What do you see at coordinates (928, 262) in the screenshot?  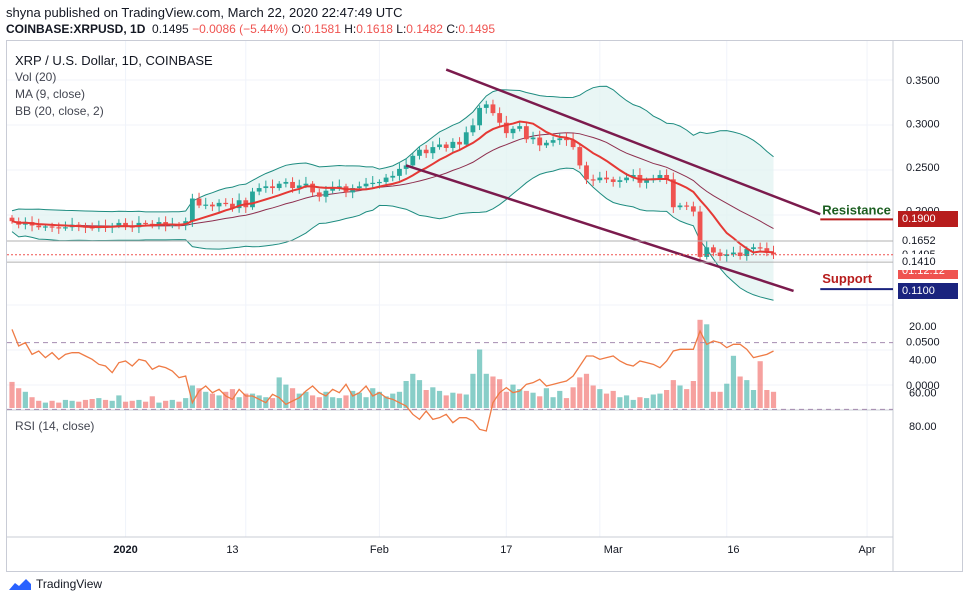 I see `price-tag: 0.1410` at bounding box center [928, 262].